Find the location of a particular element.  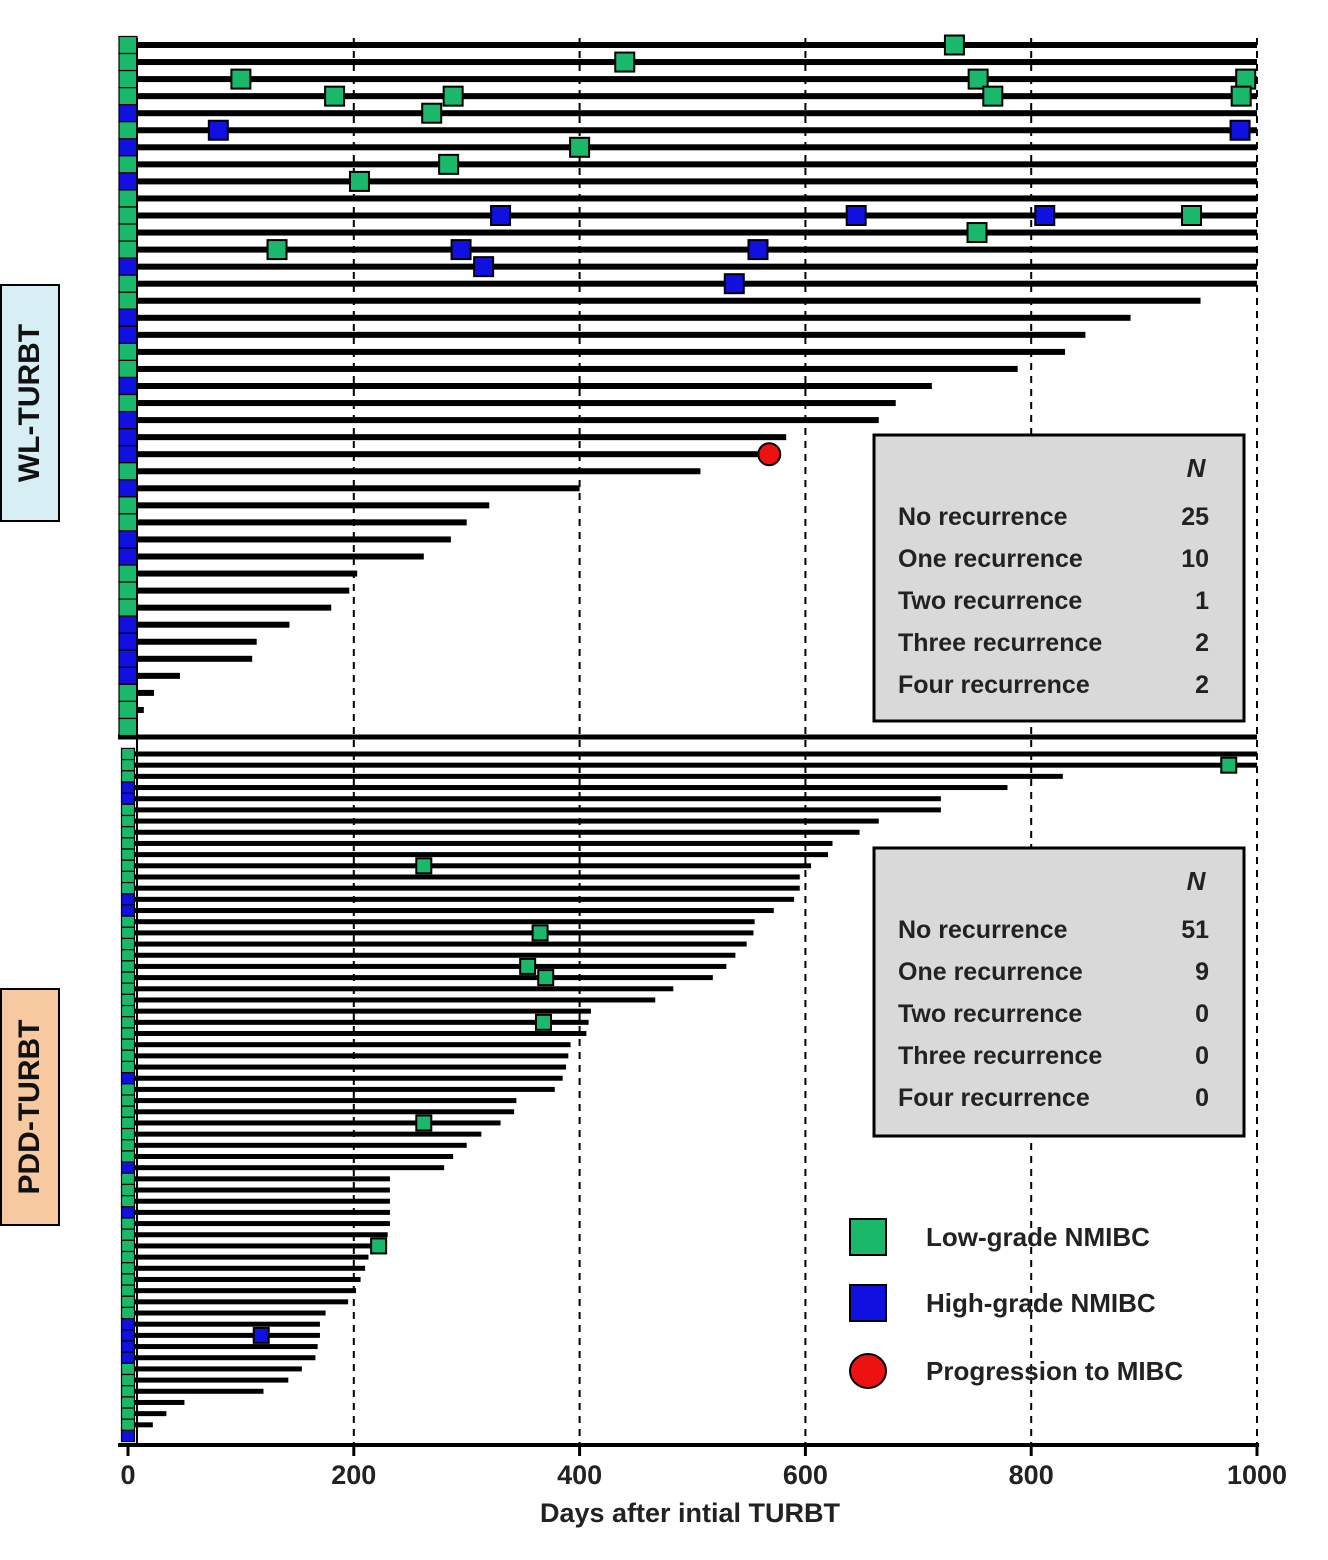

table-row-count: 51 is located at coordinates (1195, 930).